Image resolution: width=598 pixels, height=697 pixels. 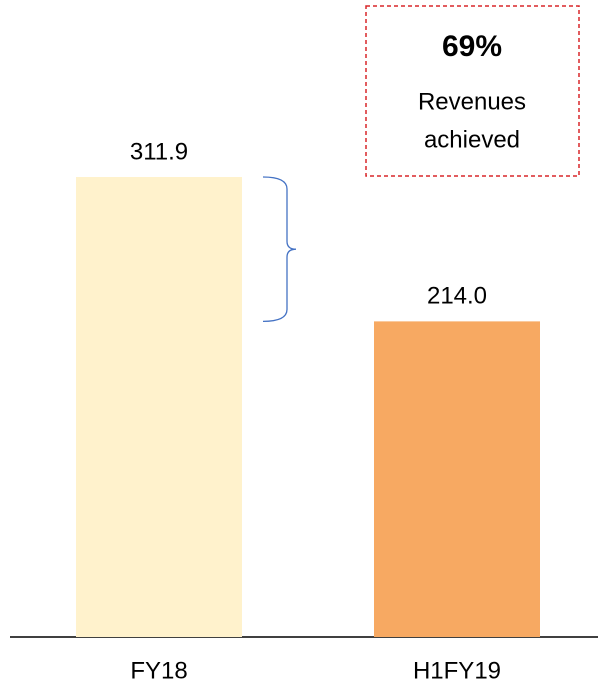 What do you see at coordinates (279, 249) in the screenshot?
I see `brace` at bounding box center [279, 249].